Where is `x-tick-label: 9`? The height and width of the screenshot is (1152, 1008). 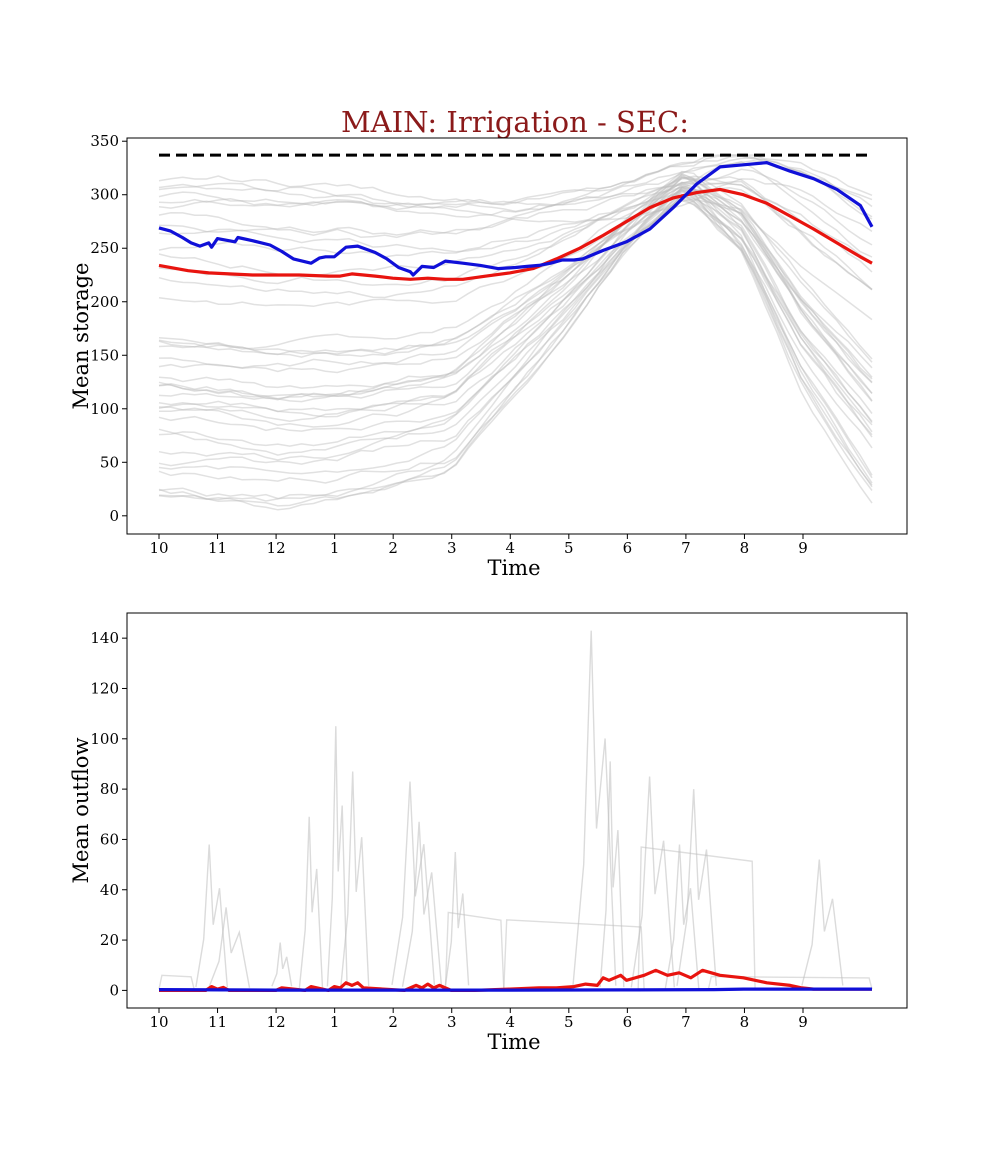 x-tick-label: 9 is located at coordinates (803, 1022).